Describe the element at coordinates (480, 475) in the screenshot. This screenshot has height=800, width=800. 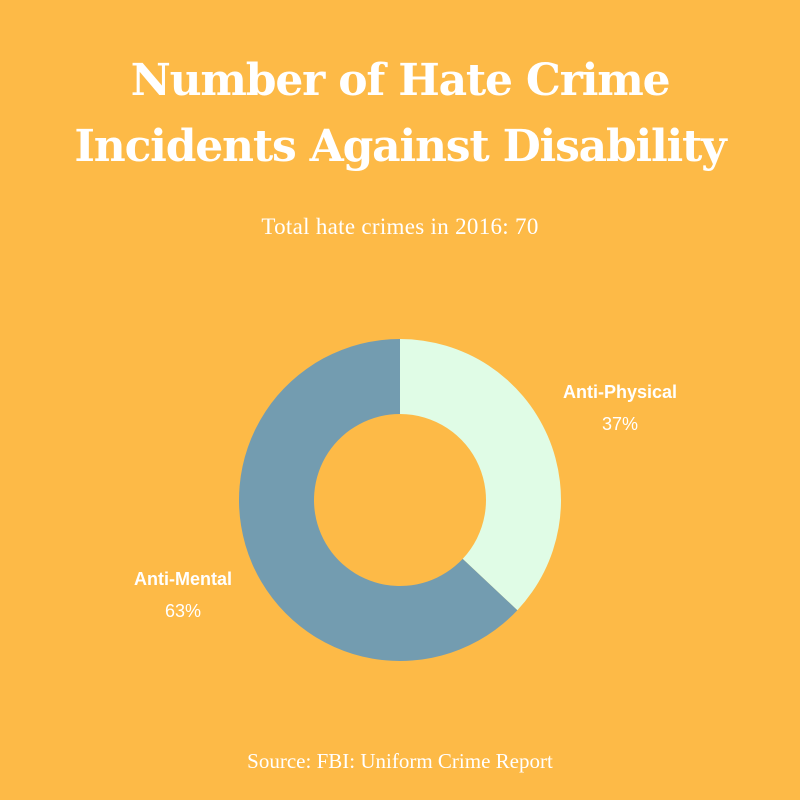
I see `slice-anti-physical` at that location.